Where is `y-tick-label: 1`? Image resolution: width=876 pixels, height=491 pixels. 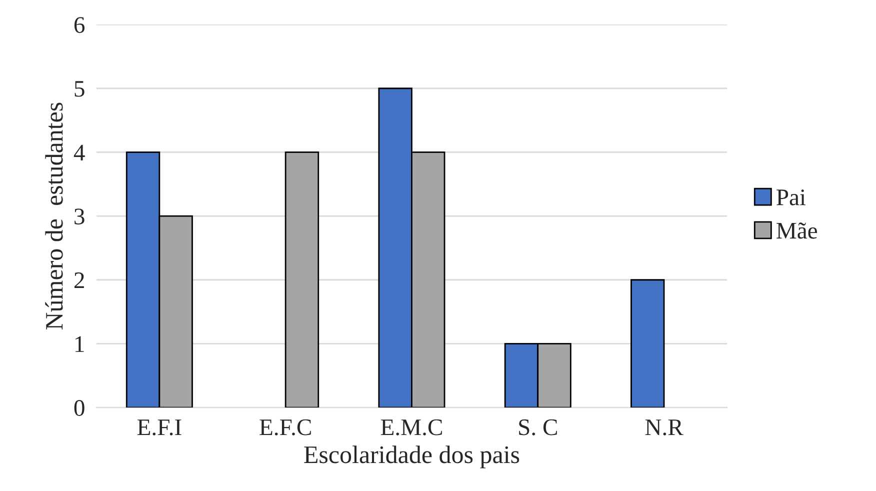 y-tick-label: 1 is located at coordinates (80, 344).